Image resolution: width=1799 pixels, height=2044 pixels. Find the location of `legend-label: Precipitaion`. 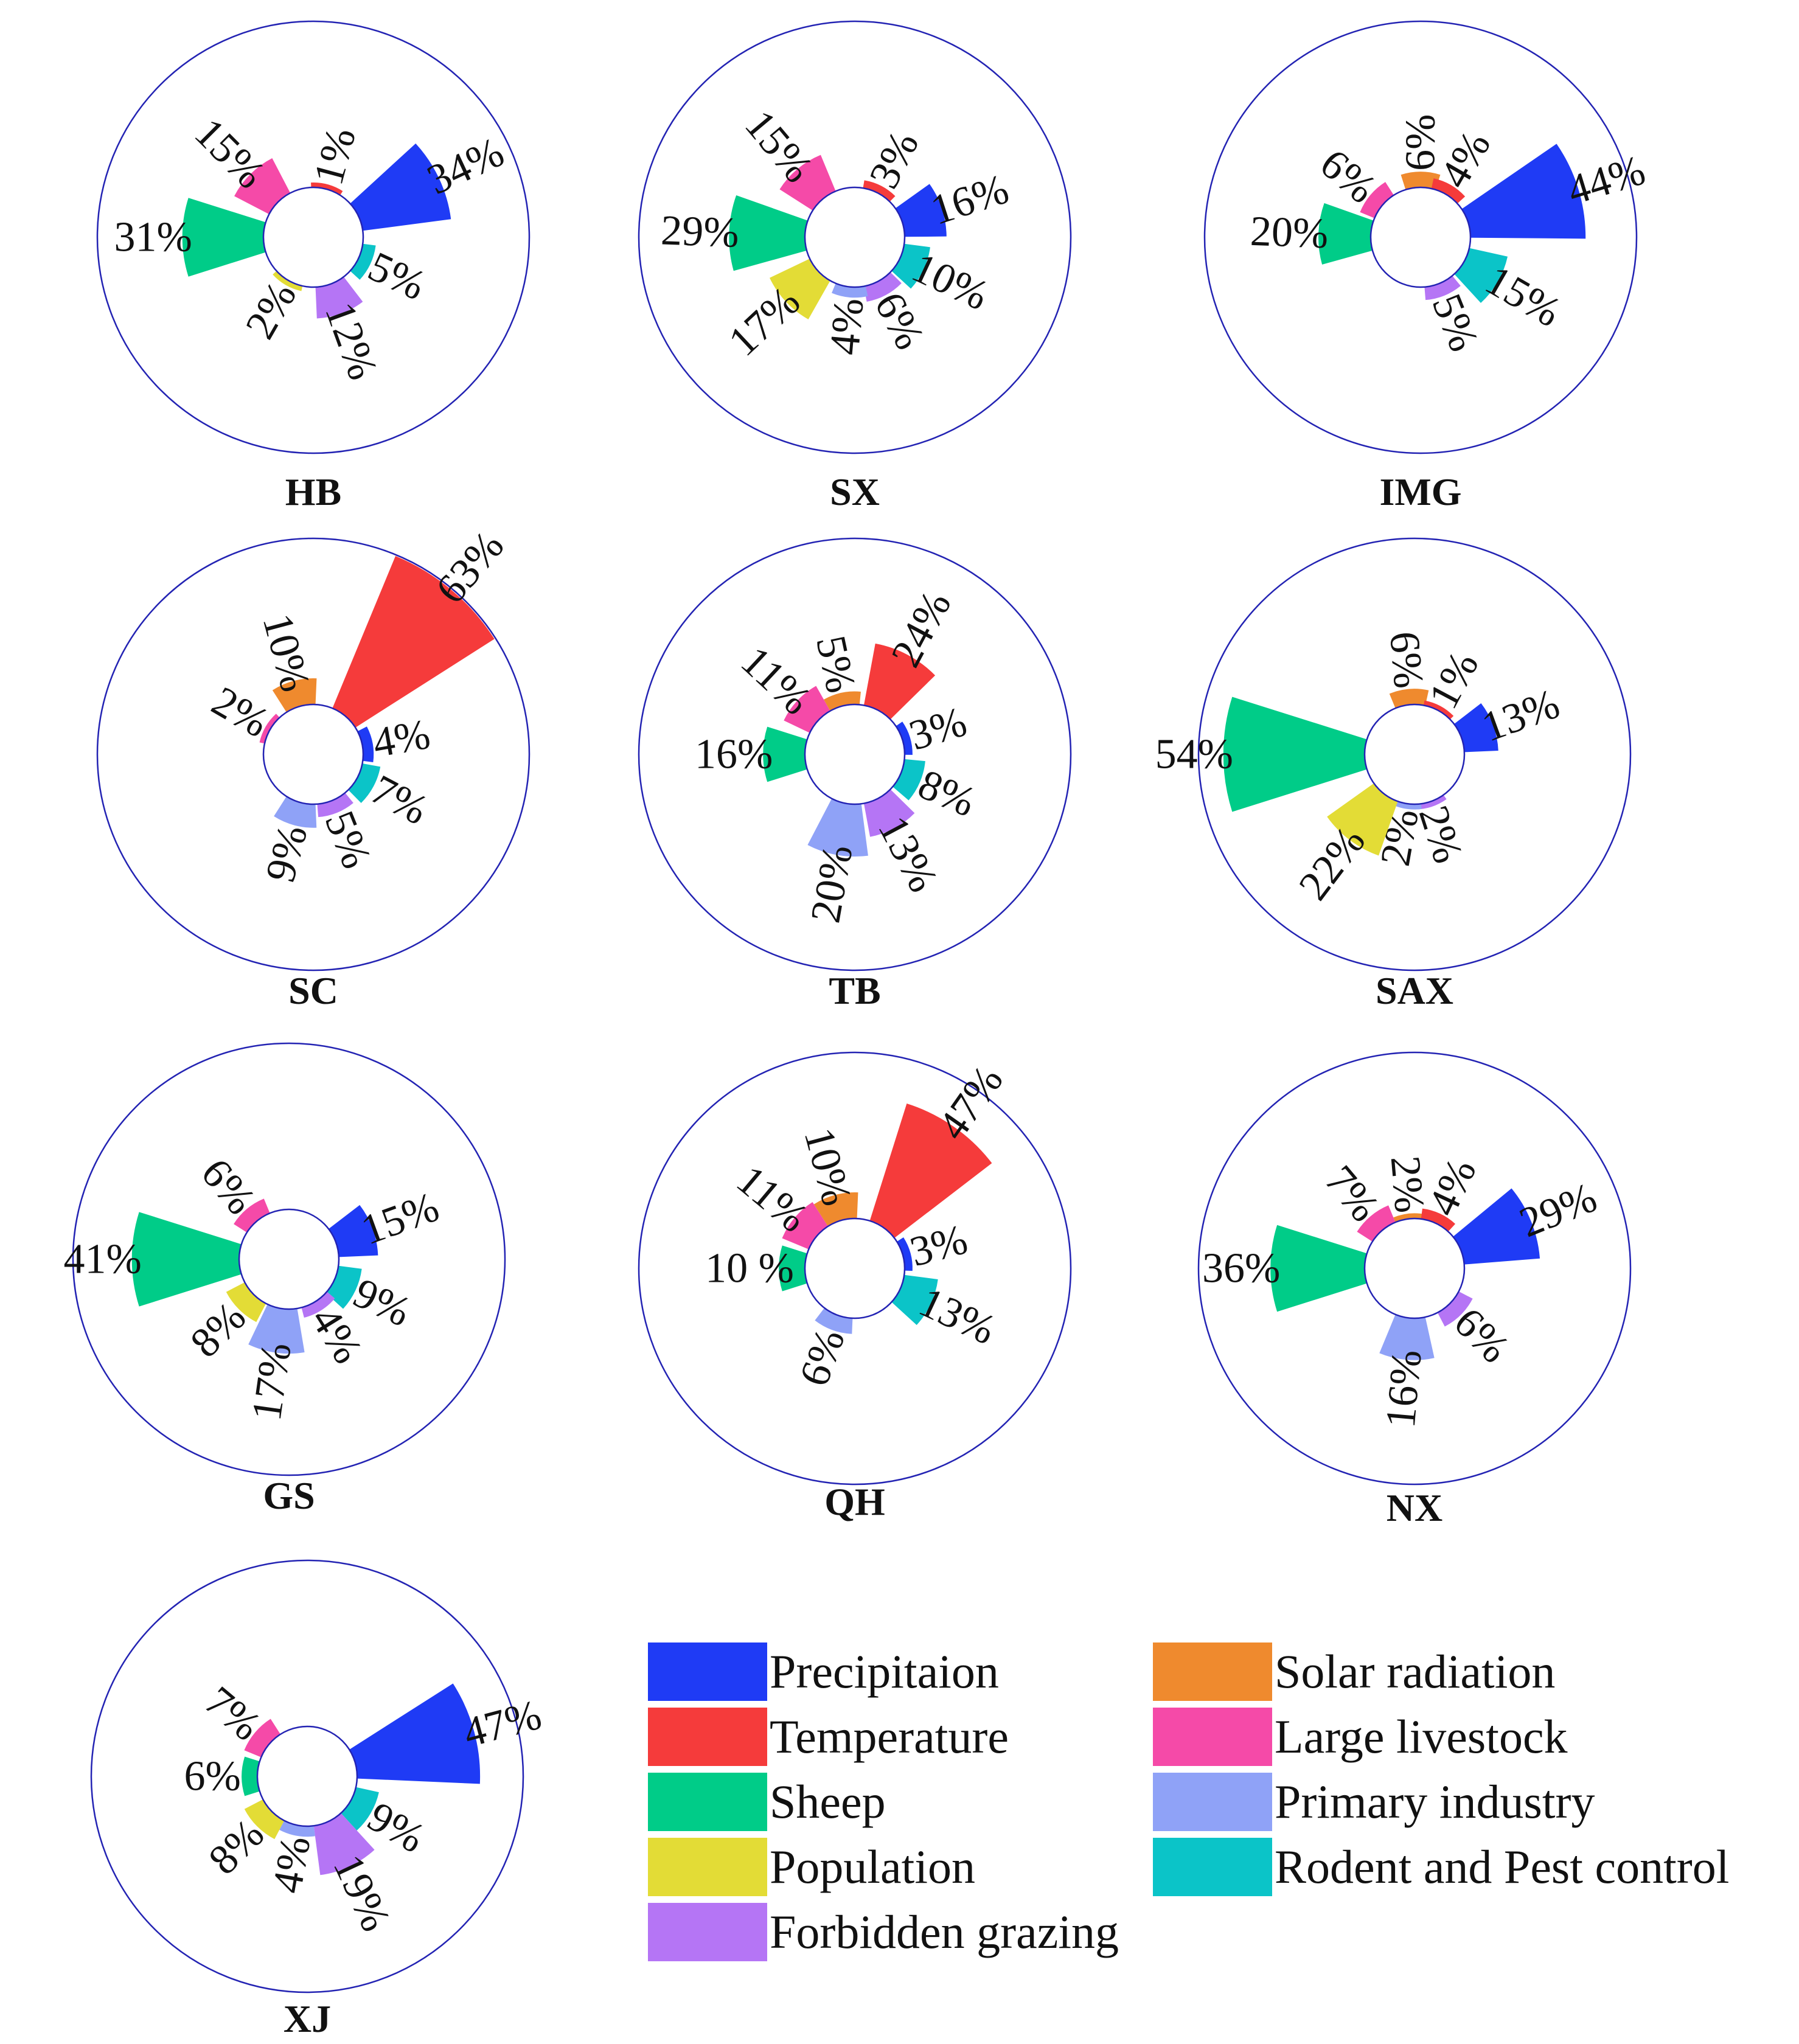

legend-label: Precipitaion is located at coordinates (884, 1671).